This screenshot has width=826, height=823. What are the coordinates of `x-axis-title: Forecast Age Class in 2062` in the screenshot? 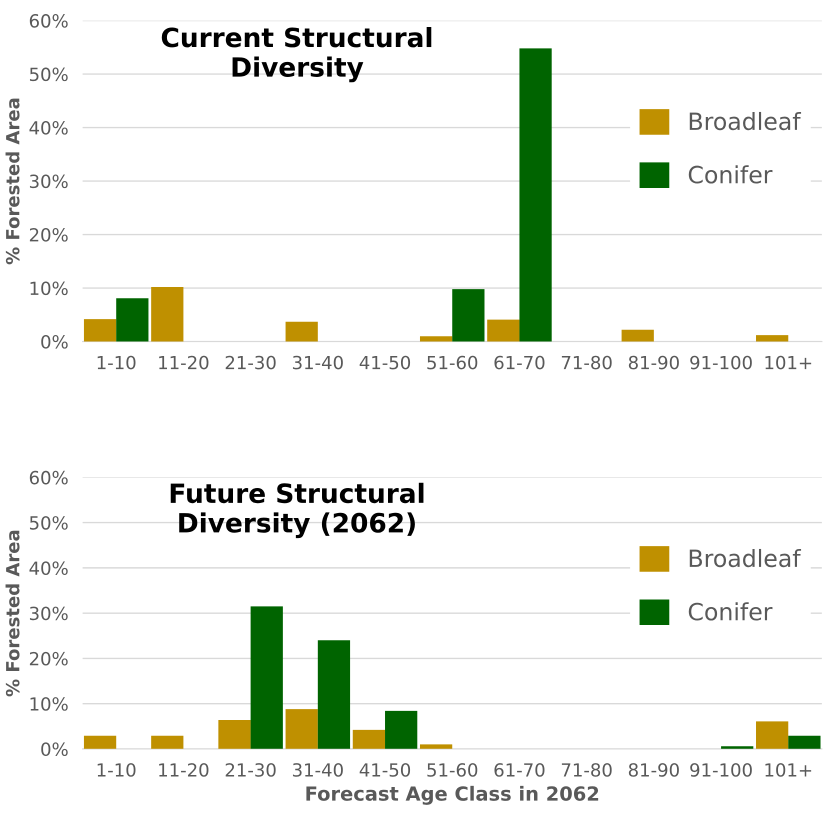 It's located at (452, 795).